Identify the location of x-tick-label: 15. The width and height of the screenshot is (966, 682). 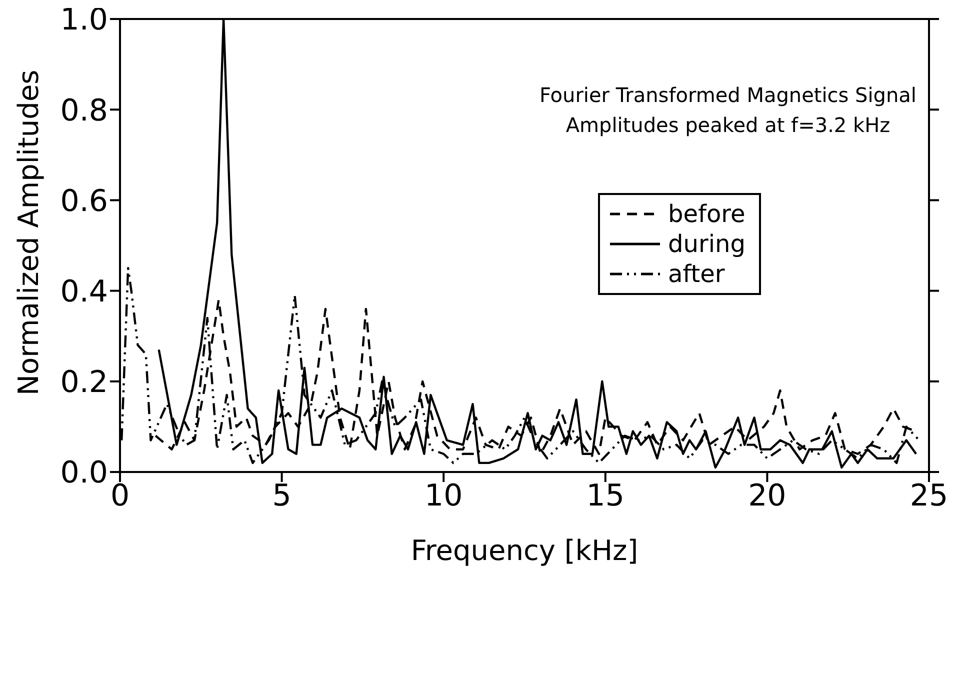
(605, 496).